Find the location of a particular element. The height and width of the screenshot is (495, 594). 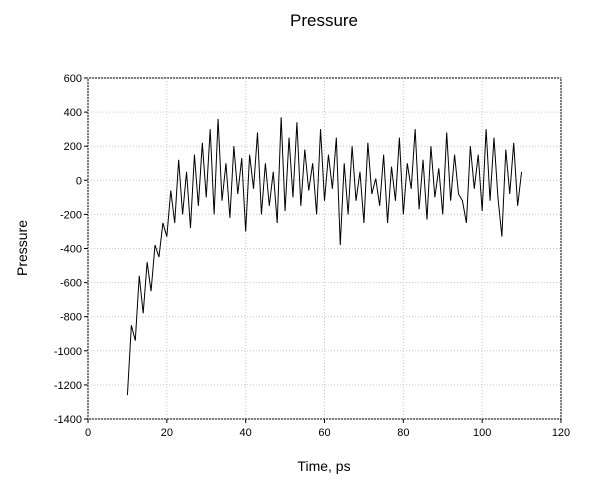

y-tick-label: 600 is located at coordinates (73, 79).